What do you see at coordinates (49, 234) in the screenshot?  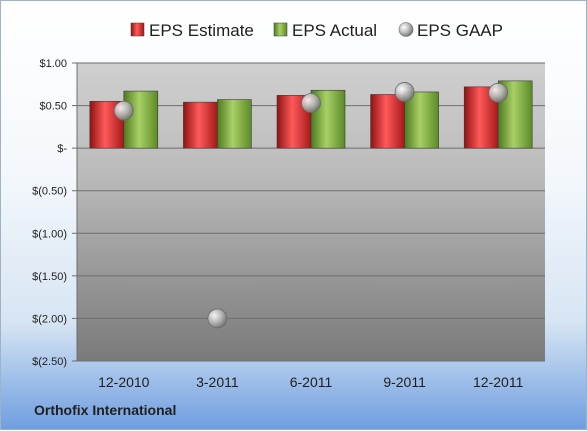 I see `y-tick-label: $(1.00)` at bounding box center [49, 234].